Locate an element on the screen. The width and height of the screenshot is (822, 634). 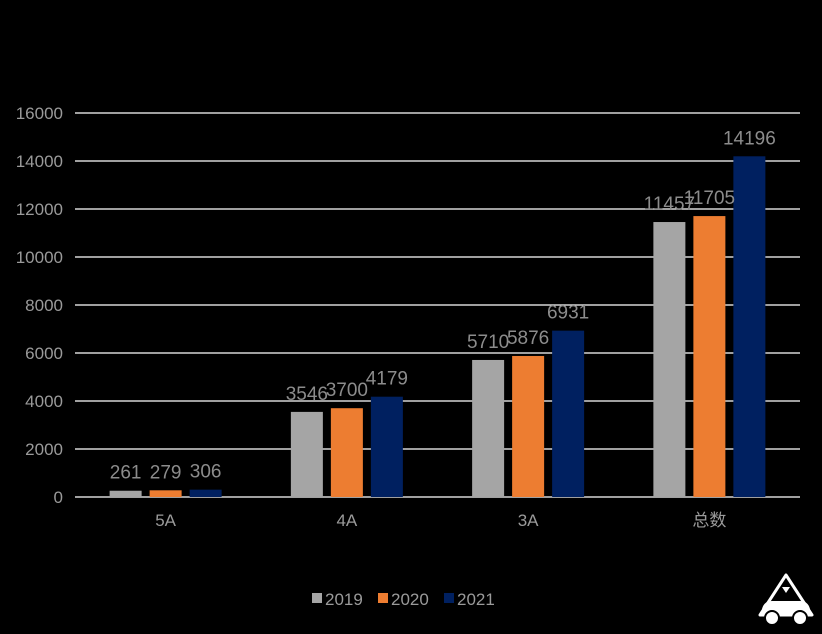
category-label: 5A is located at coordinates (165, 520).